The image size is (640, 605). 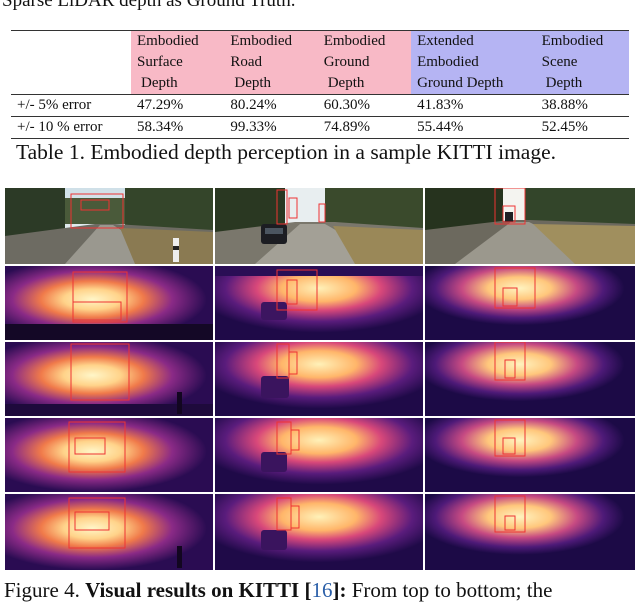 What do you see at coordinates (160, 127) in the screenshot?
I see `table-cell: 58.34%` at bounding box center [160, 127].